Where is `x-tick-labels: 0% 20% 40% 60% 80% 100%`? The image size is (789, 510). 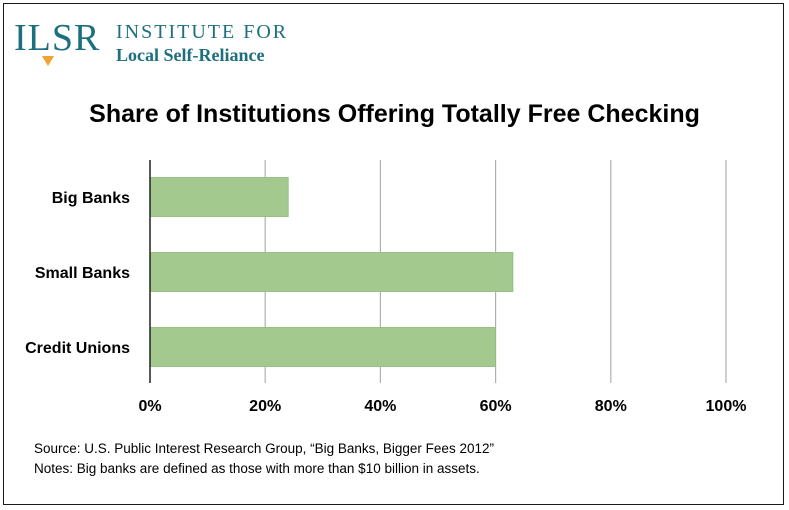
x-tick-labels: 0% 20% 40% 60% 80% 100% is located at coordinates (442, 406).